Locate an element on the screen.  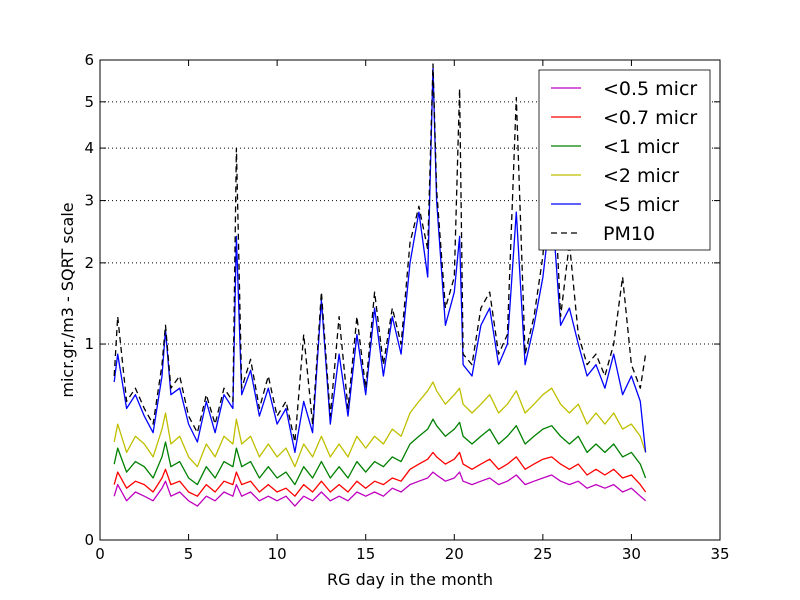
x-tick-label: 15 is located at coordinates (365, 554).